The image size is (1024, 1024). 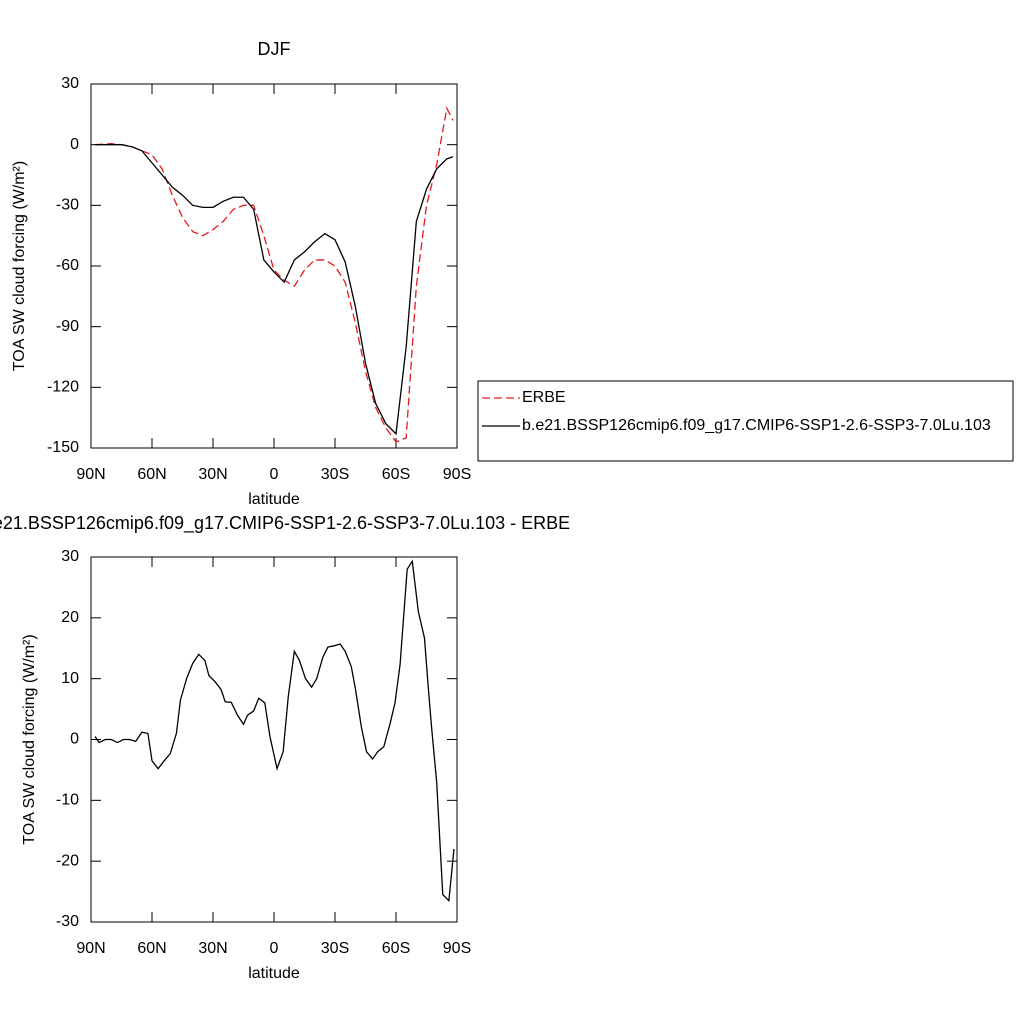 What do you see at coordinates (70, 678) in the screenshot?
I see `y-tick-label: 10` at bounding box center [70, 678].